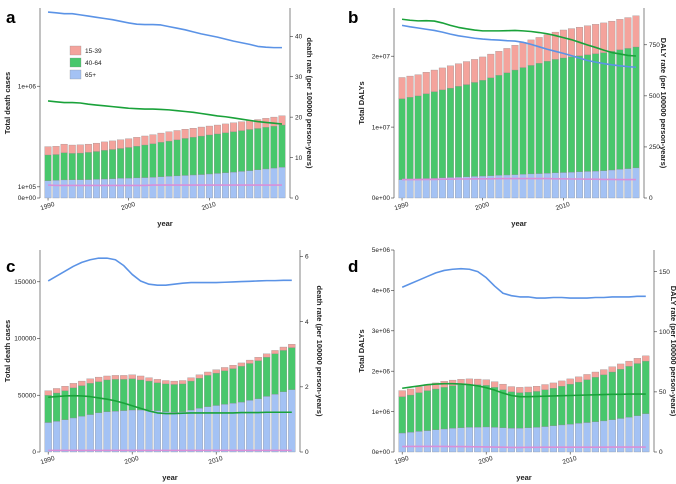 The height and width of the screenshot is (484, 676). What do you see at coordinates (531, 186) in the screenshot?
I see `bar-b-65plus-2006` at bounding box center [531, 186].